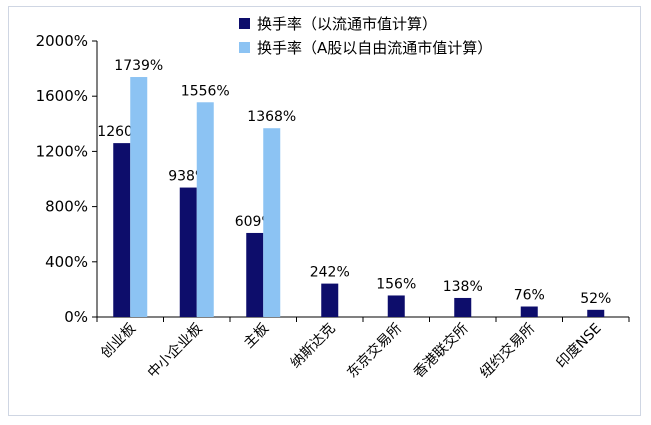  Describe the element at coordinates (118, 341) in the screenshot. I see `x-category-label: 创业板` at that location.